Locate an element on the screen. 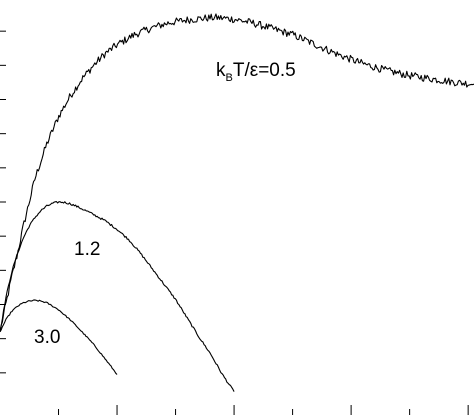  series-label-0.5: kBT/ε=0.5 is located at coordinates (256, 72).